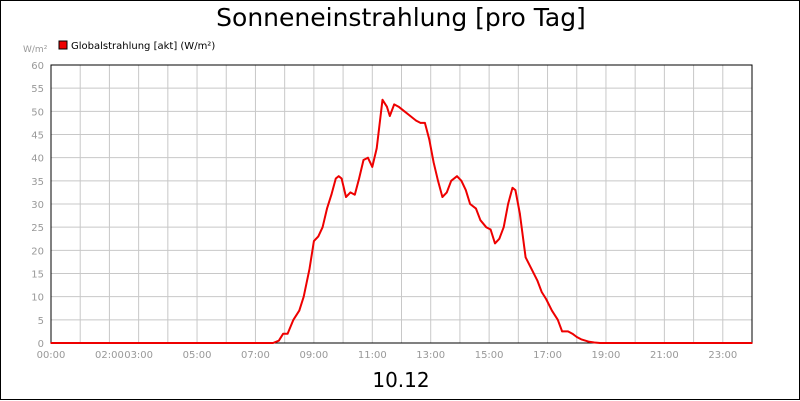  Describe the element at coordinates (401, 17) in the screenshot. I see `chart-title: Sonneneinstrahlung [pro Tag]` at that location.